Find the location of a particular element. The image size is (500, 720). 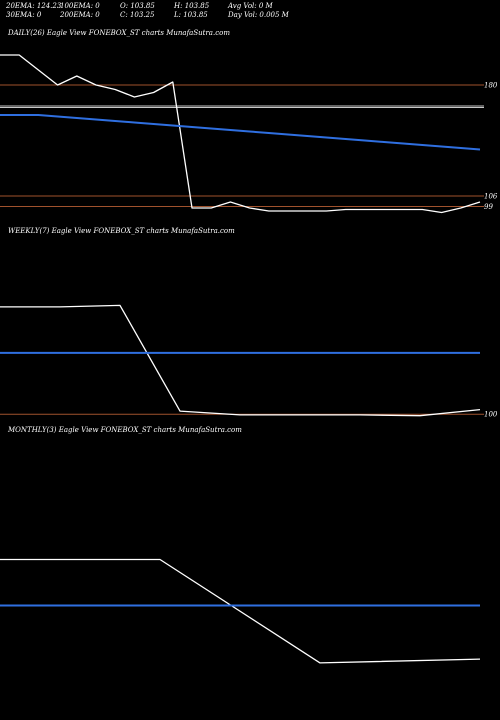

header-20ema: 20EMA: 124.23 is located at coordinates (34, 6).